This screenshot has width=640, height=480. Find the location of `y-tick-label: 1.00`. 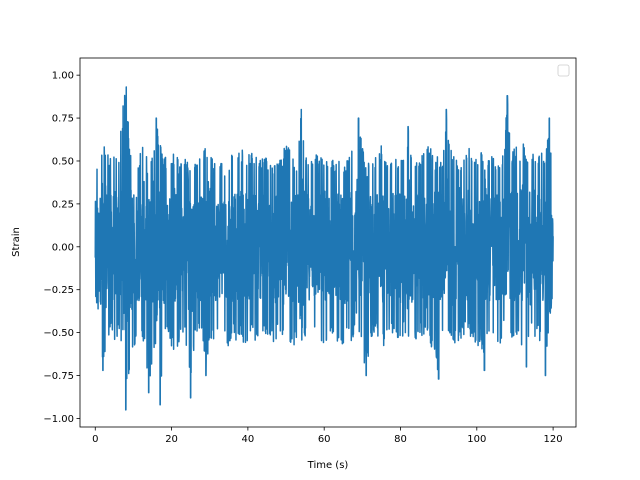

y-tick-label: 1.00 is located at coordinates (63, 76).